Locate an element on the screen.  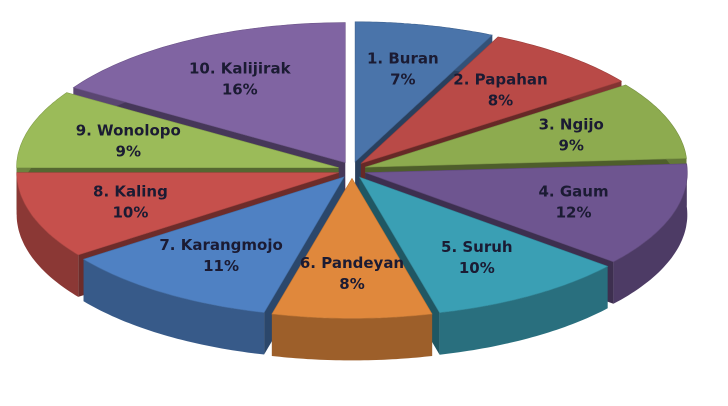
slice-label: 9. Wonolopo is located at coordinates (128, 131).